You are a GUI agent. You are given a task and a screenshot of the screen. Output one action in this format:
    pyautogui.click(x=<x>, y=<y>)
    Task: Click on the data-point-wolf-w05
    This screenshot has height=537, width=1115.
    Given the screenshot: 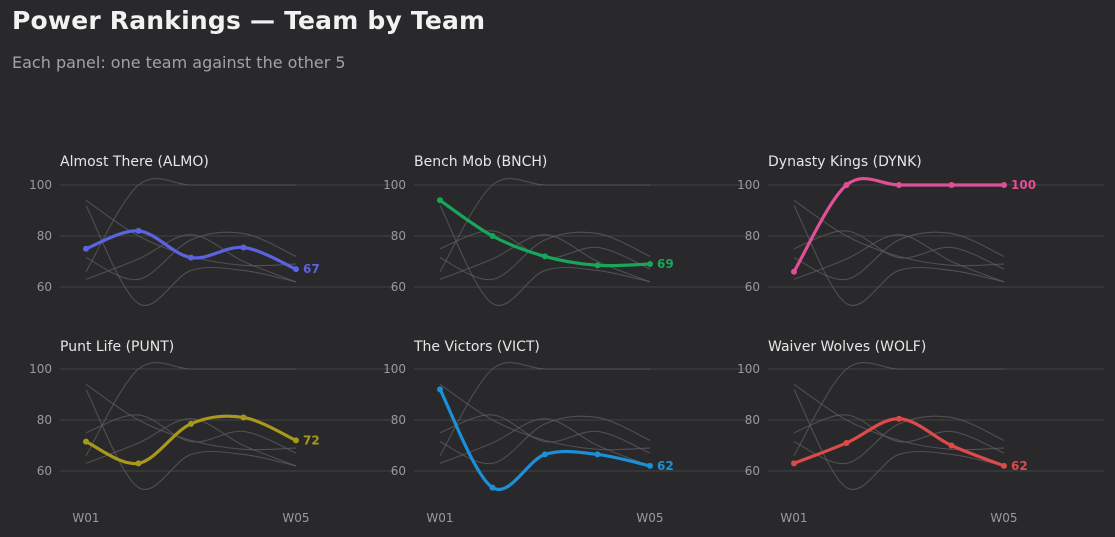 What is the action you would take?
    pyautogui.click(x=1004, y=465)
    